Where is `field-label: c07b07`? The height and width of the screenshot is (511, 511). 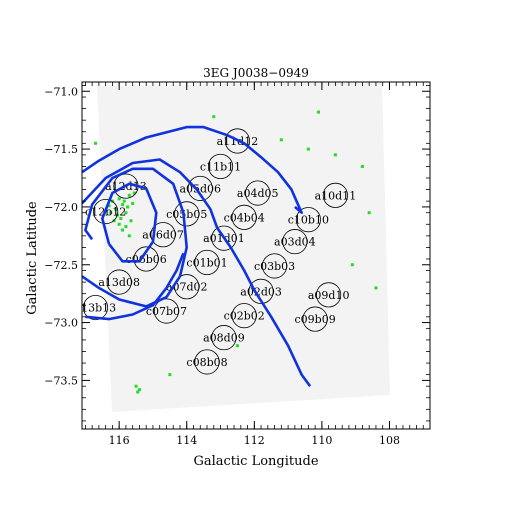 field-label: c07b07 is located at coordinates (166, 311).